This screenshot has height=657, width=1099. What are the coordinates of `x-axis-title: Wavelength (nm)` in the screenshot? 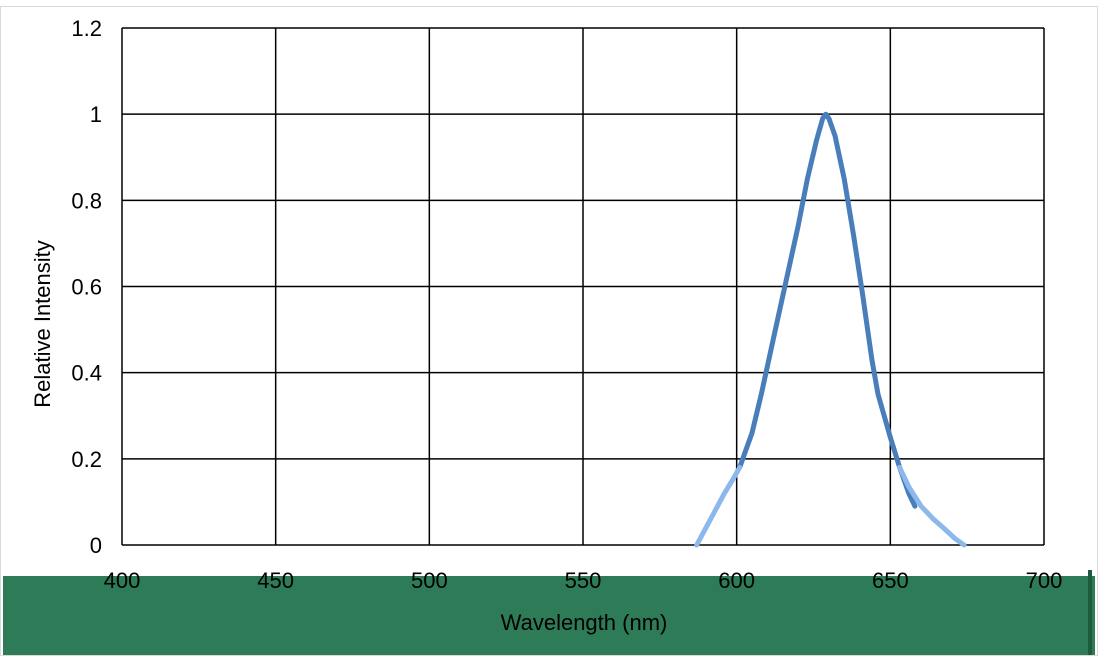 It's located at (584, 622).